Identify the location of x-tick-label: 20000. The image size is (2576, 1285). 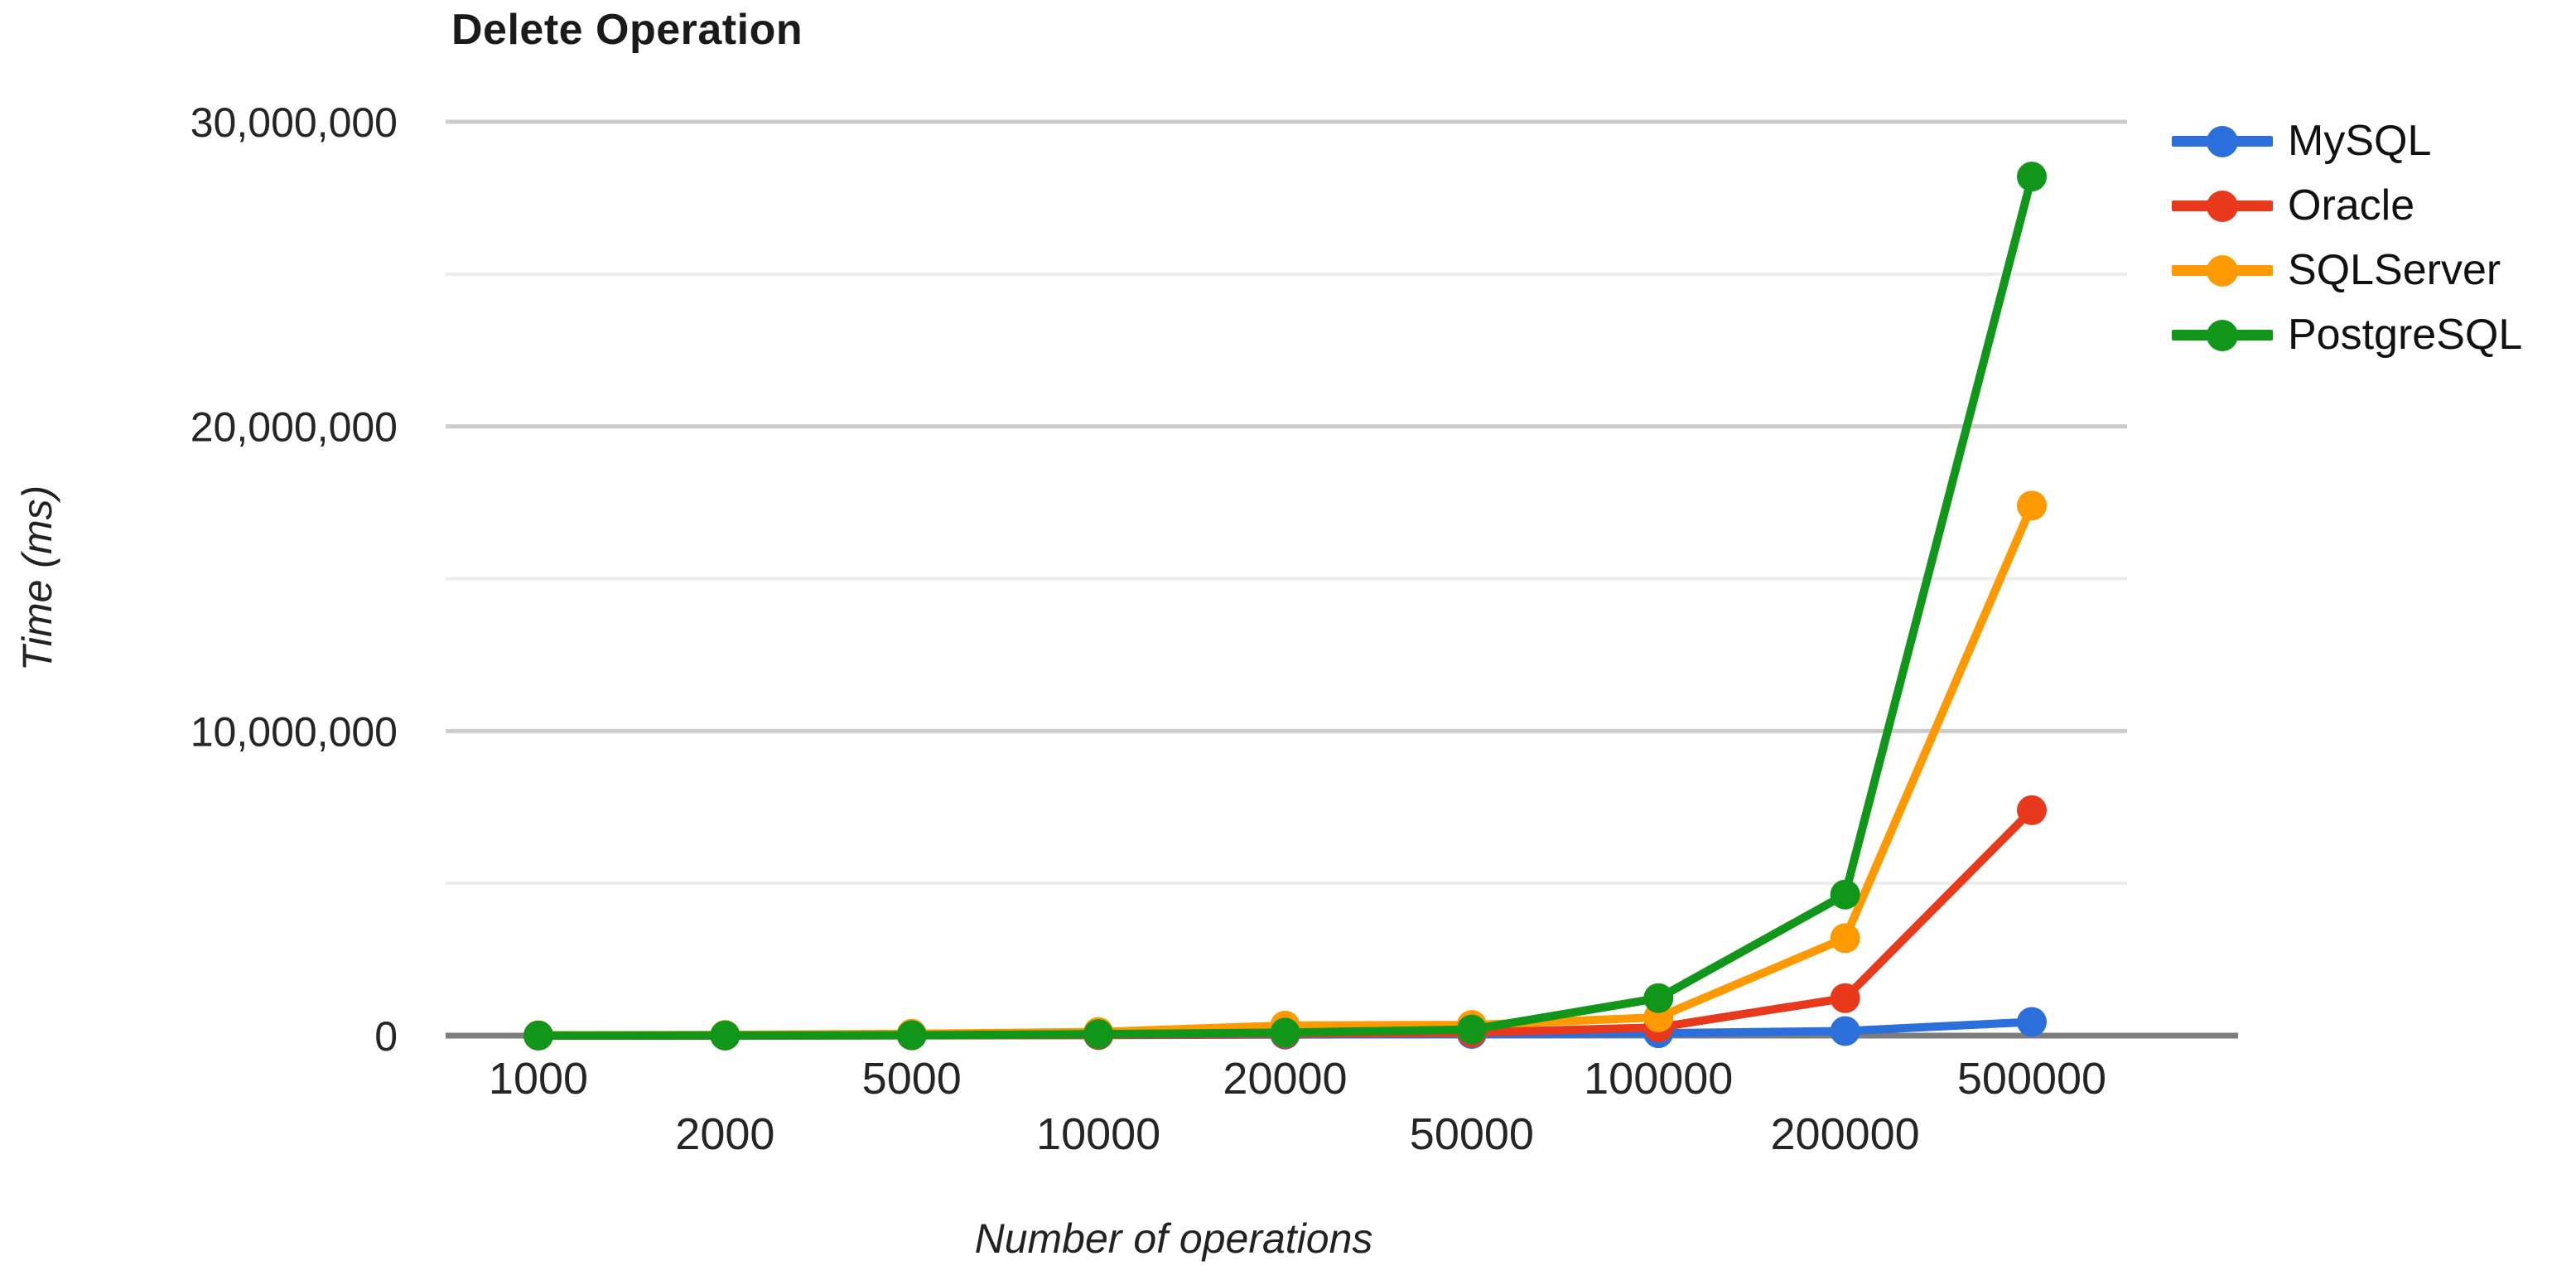
(1285, 1079).